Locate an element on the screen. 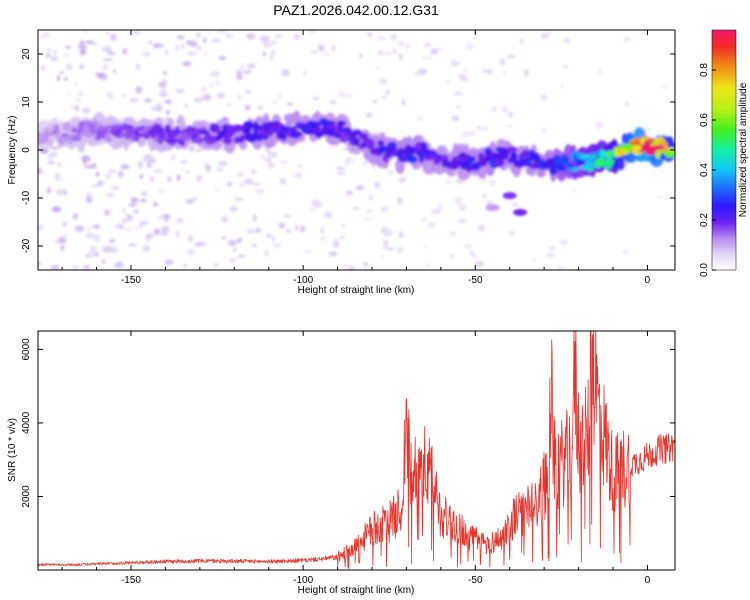 The height and width of the screenshot is (600, 750). heatmap-x-label: Height of straight line (km) is located at coordinates (356, 290).